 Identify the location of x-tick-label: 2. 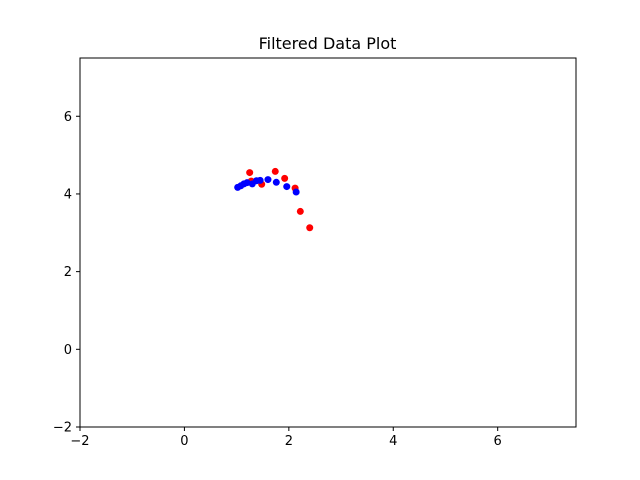
(289, 441).